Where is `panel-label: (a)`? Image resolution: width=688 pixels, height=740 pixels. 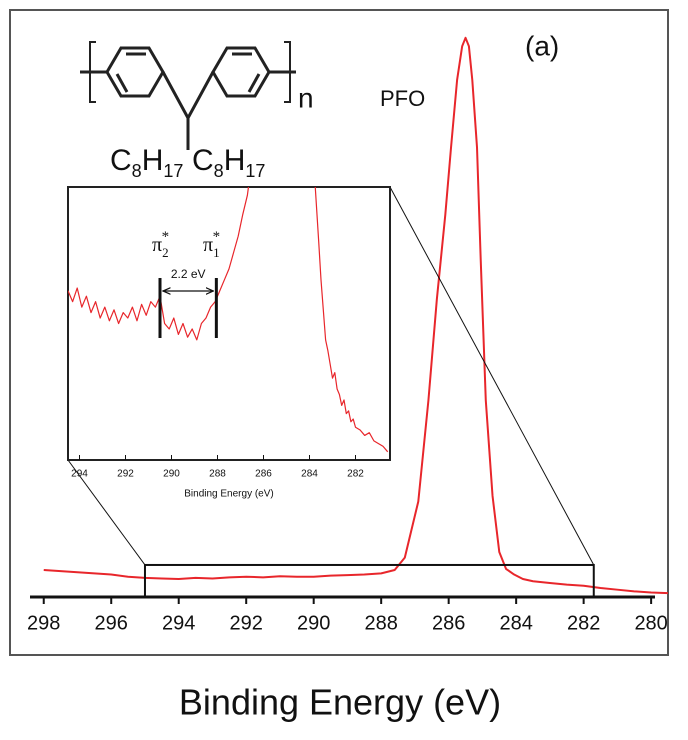
panel-label: (a) is located at coordinates (542, 45).